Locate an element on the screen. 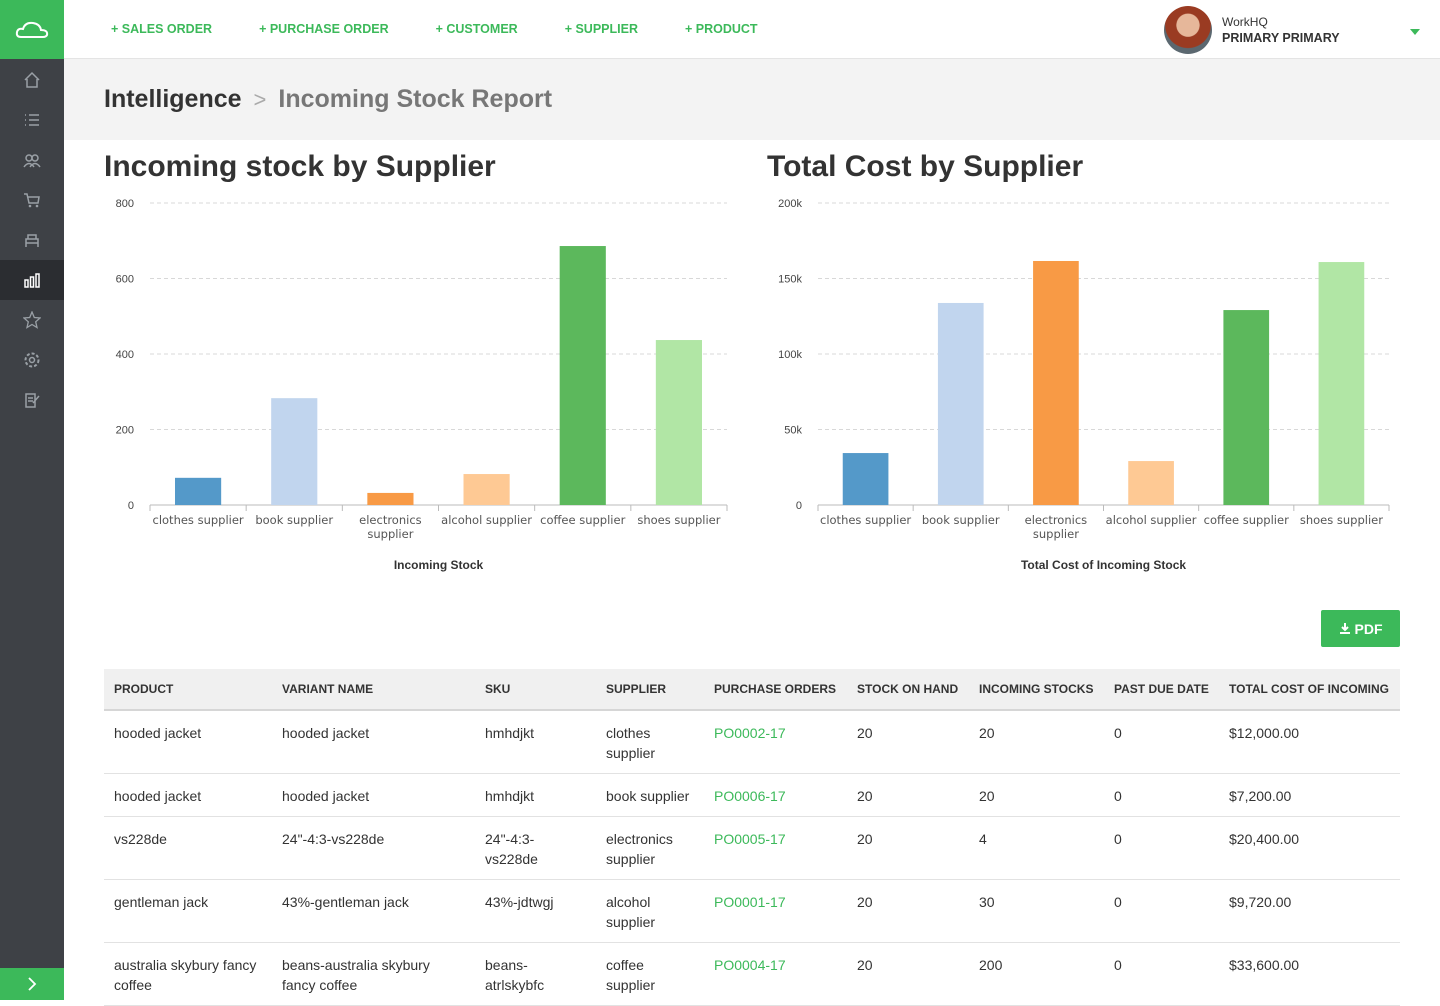 Image resolution: width=1440 pixels, height=1006 pixels. y-tick-label: 400 is located at coordinates (125, 355).